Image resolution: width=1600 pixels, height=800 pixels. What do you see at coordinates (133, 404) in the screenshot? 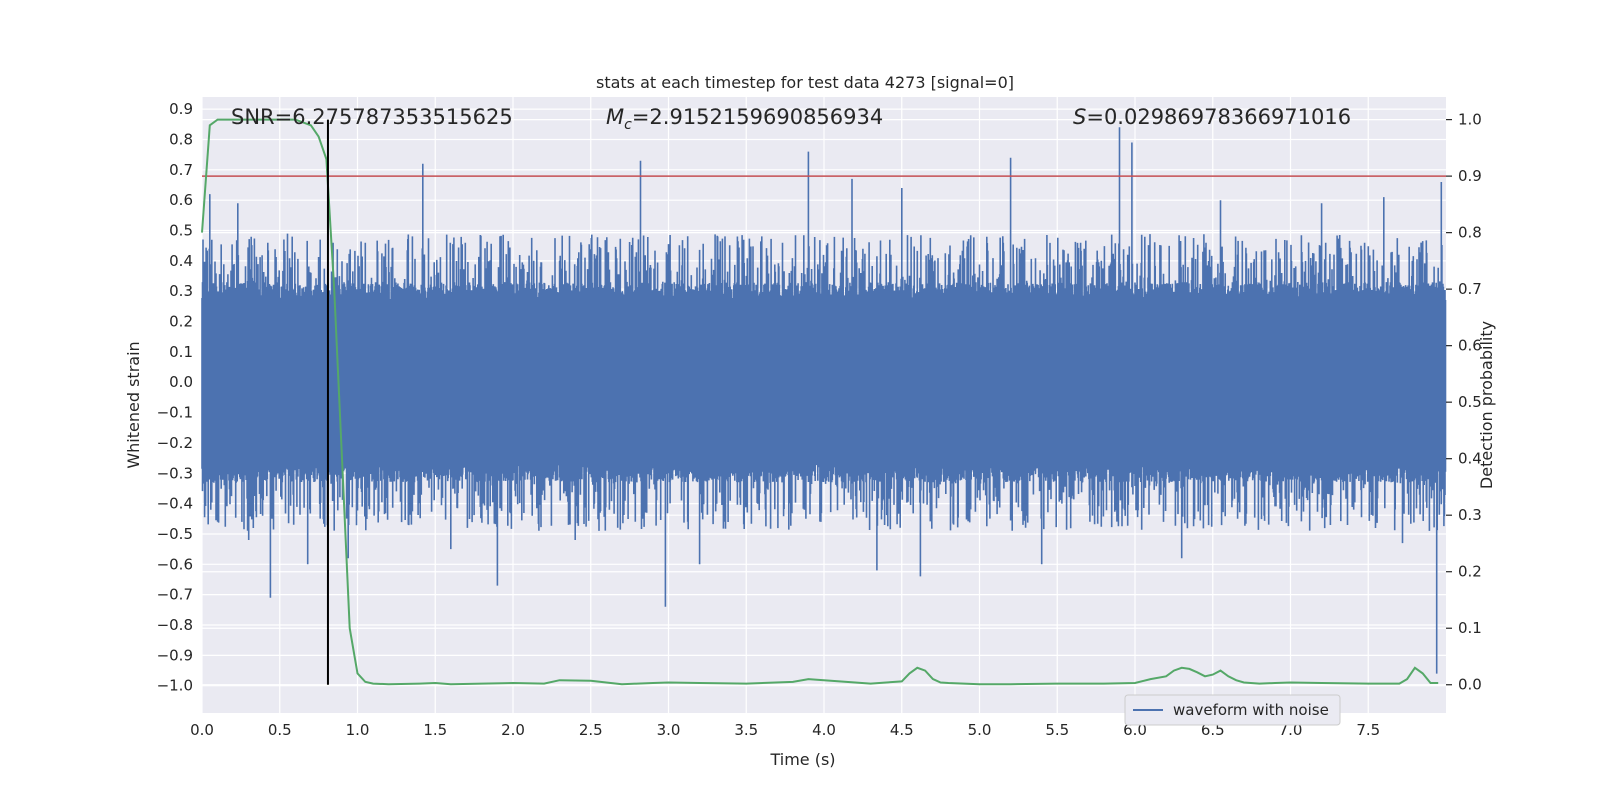
I see `left-y-axis-label: Whitened strain` at bounding box center [133, 404].